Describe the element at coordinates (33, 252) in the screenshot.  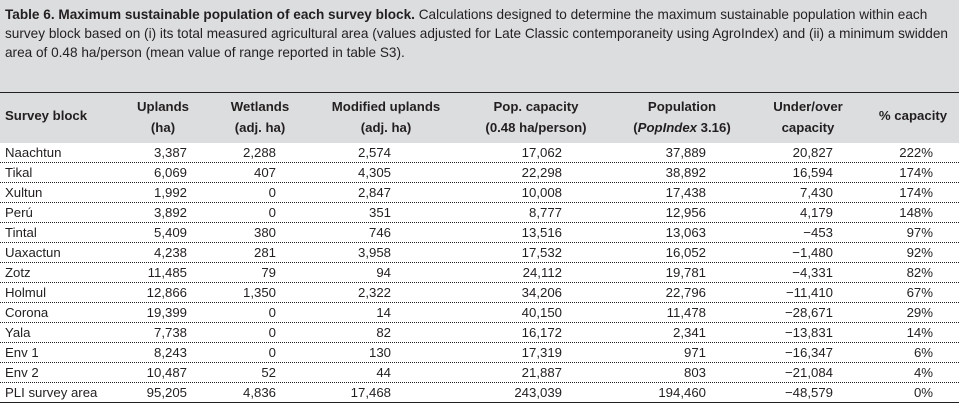
I see `cell-block: Uaxactun` at that location.